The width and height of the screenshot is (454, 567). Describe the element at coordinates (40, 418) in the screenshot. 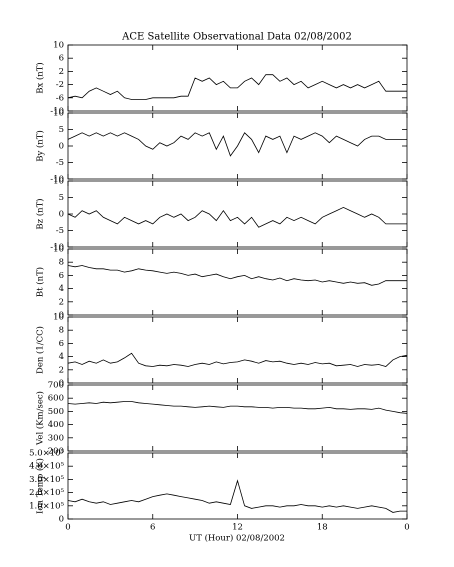

I see `y-axis-label: Vel (Km/sec)` at that location.